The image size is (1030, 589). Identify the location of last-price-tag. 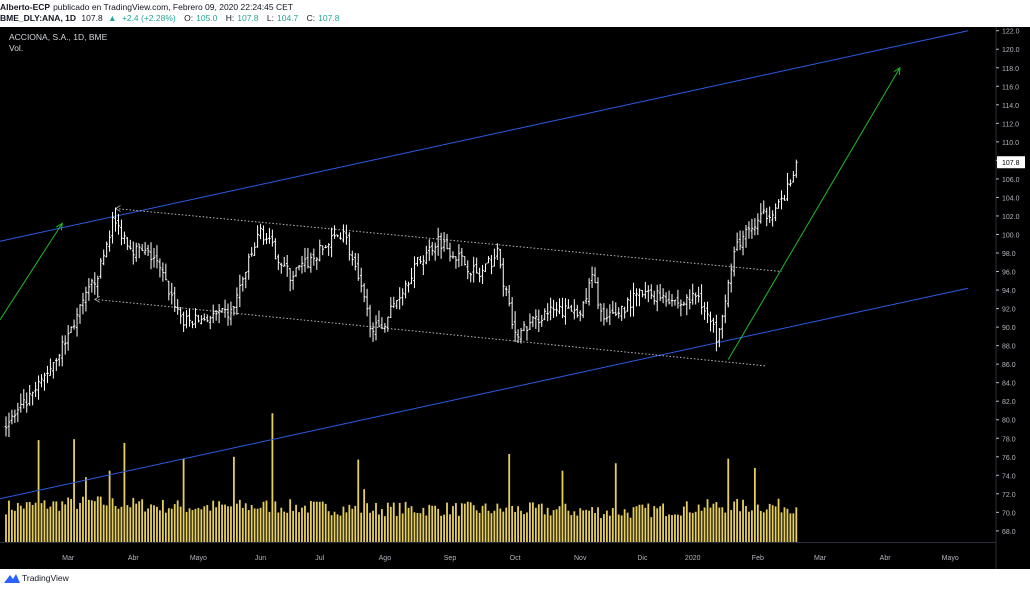
(1011, 162).